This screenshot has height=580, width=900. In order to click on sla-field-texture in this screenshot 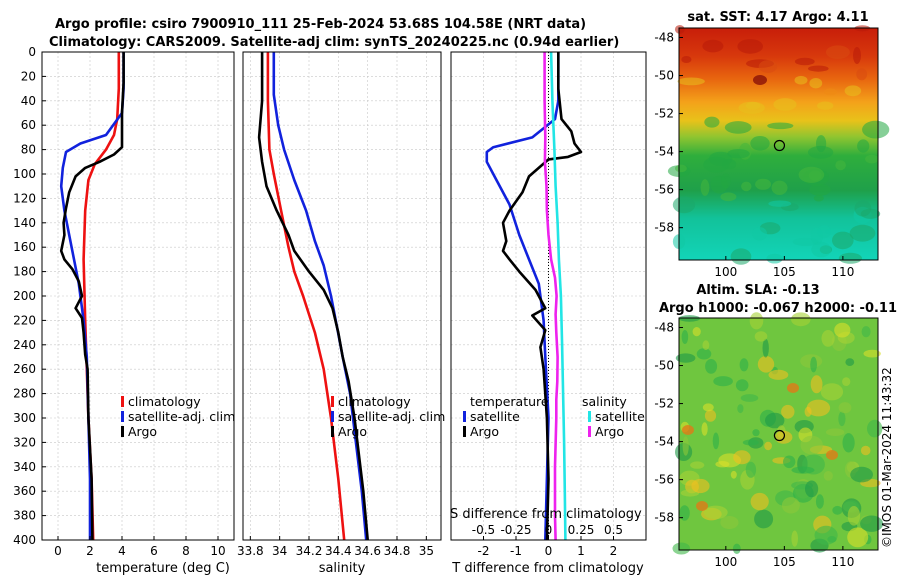, I will do `click(778, 433)`.